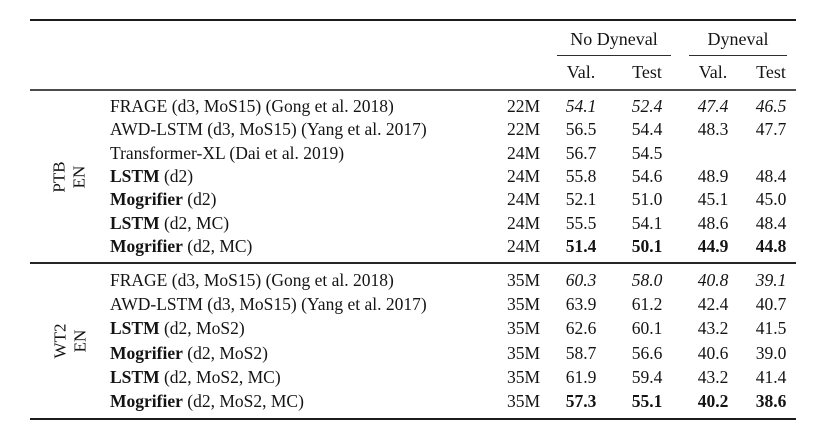 Image resolution: width=826 pixels, height=438 pixels. What do you see at coordinates (299, 176) in the screenshot?
I see `model-cell: LSTM (d2)` at bounding box center [299, 176].